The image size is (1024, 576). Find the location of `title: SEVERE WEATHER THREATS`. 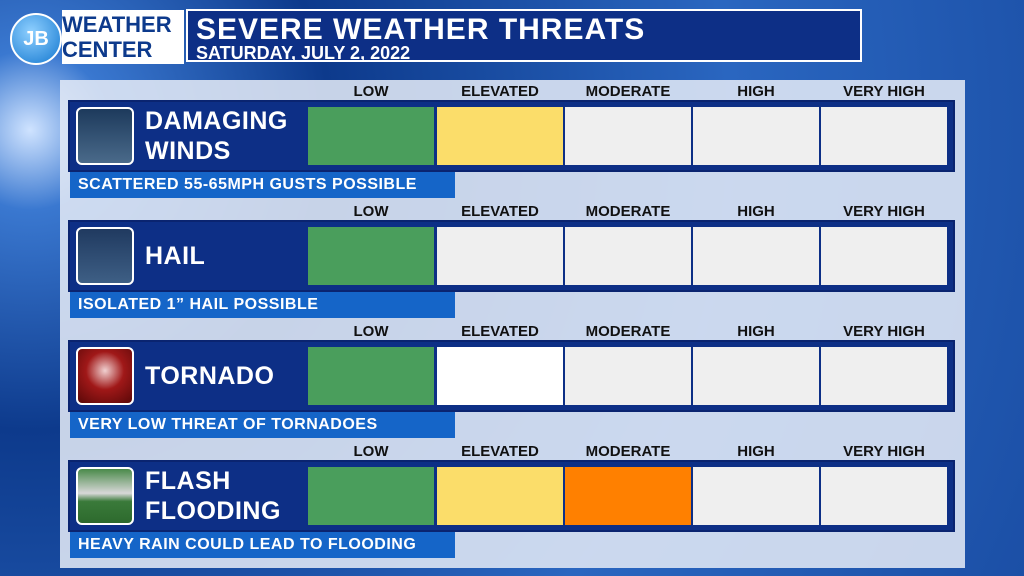

title: SEVERE WEATHER THREATS is located at coordinates (421, 29).